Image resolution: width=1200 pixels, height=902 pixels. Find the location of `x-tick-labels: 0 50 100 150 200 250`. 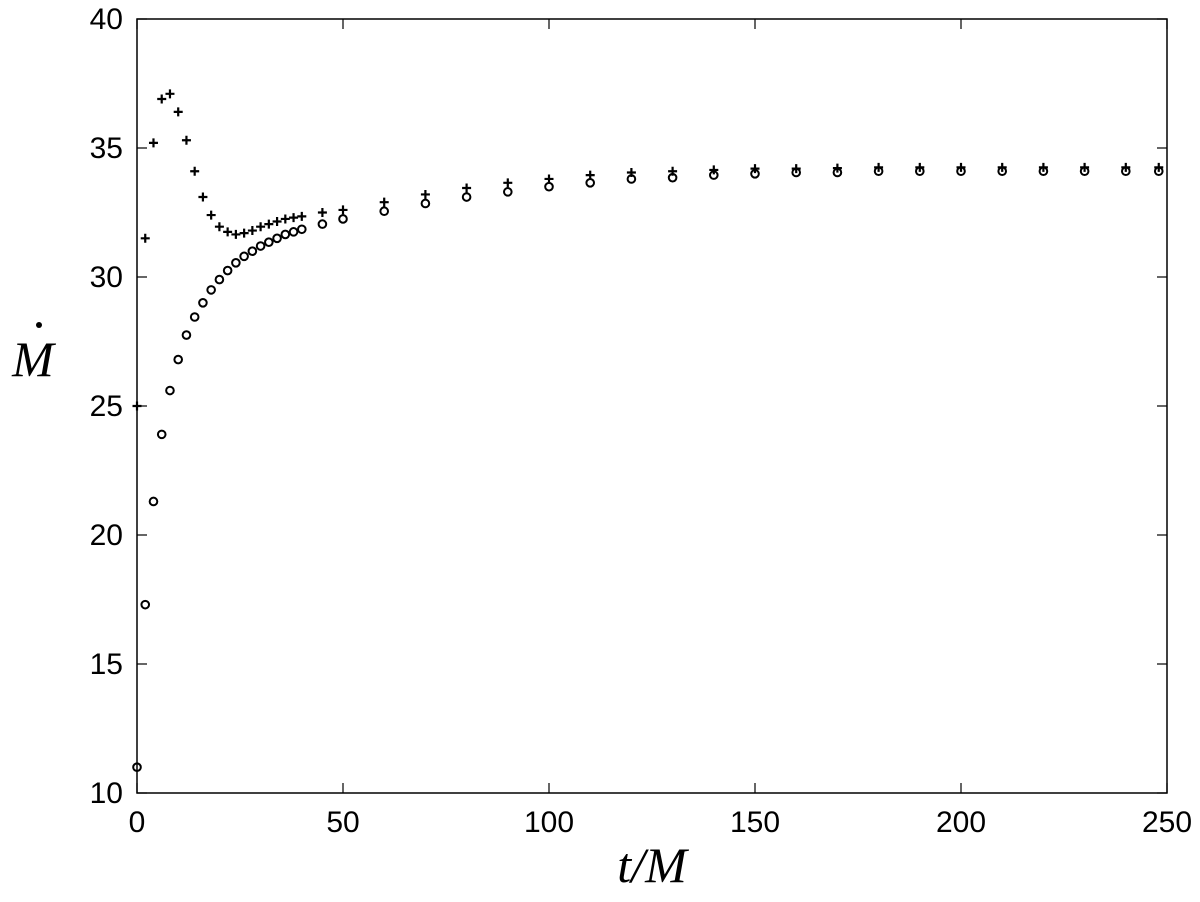

x-tick-labels: 0 50 100 150 200 250 is located at coordinates (660, 822).